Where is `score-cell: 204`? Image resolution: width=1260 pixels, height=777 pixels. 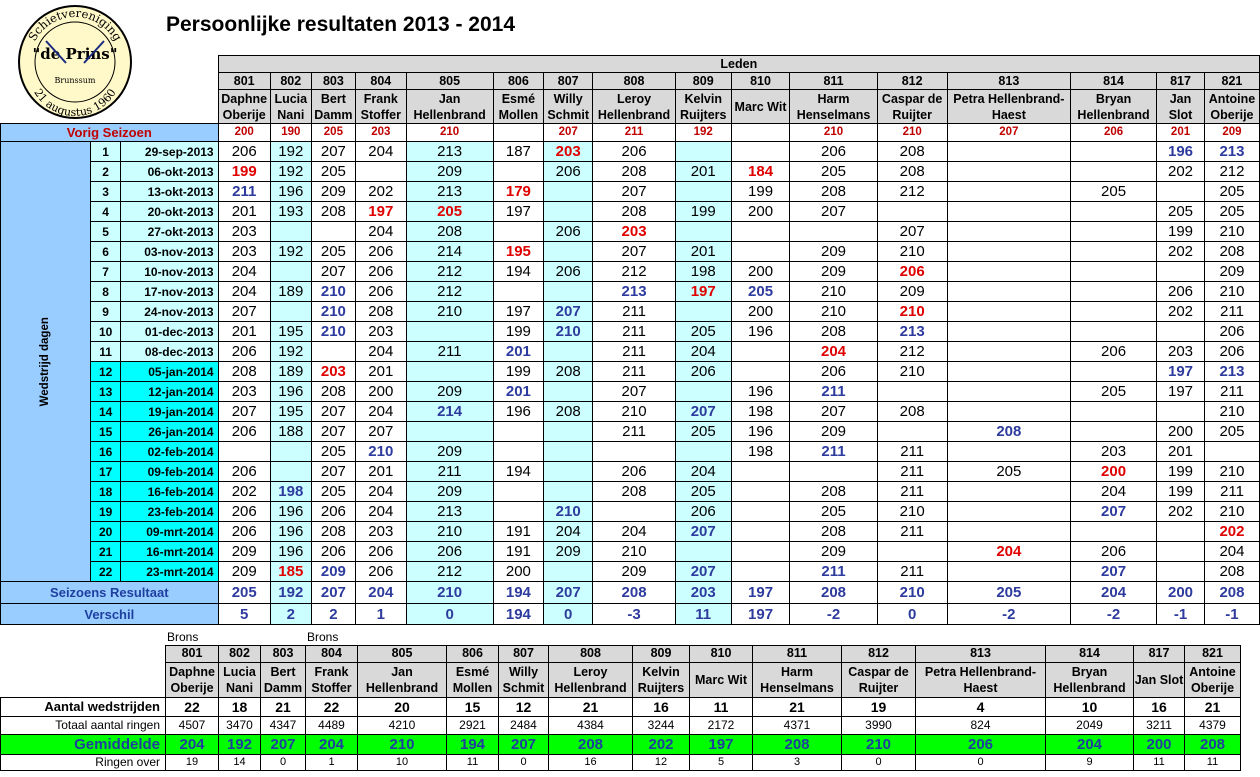
score-cell: 204 is located at coordinates (1113, 491).